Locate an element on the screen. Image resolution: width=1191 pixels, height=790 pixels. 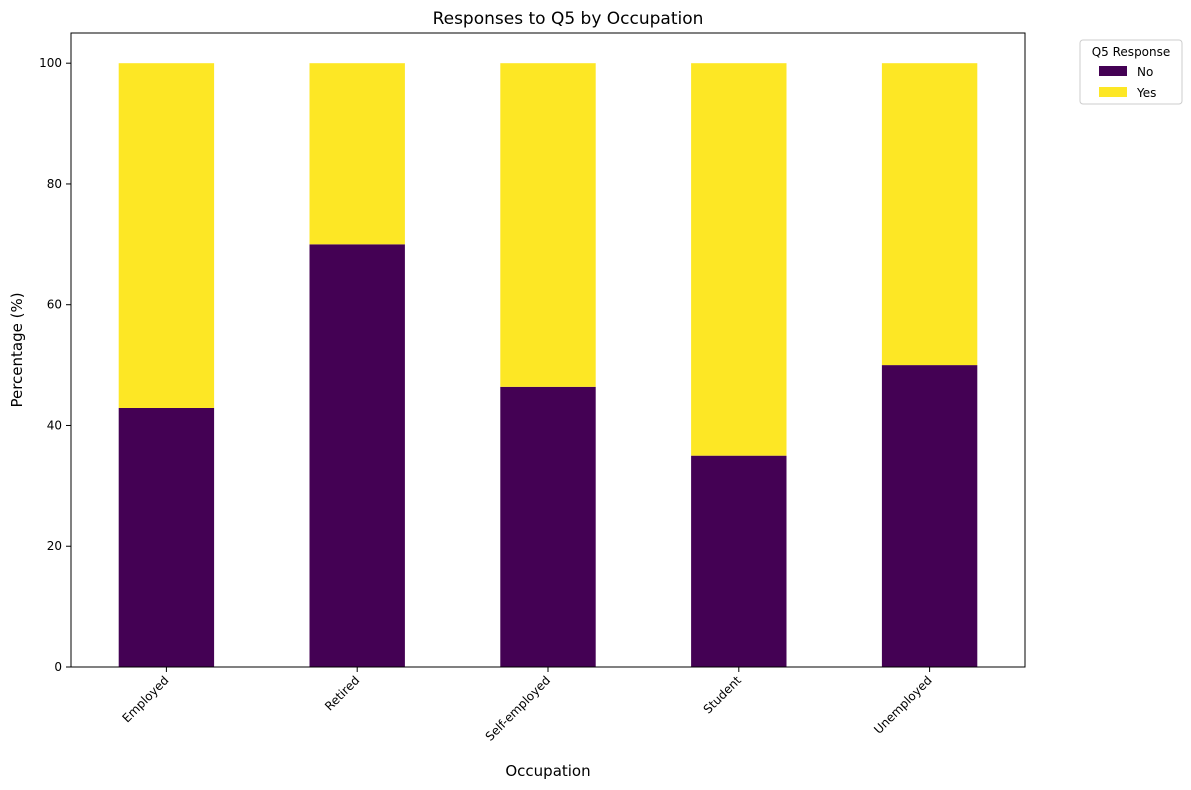
legend-swatch-no is located at coordinates (1113, 71).